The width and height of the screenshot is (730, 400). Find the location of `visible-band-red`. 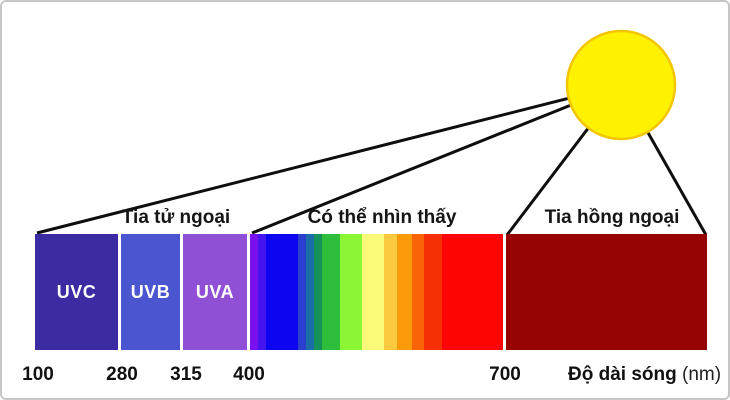

visible-band-red is located at coordinates (472, 292).